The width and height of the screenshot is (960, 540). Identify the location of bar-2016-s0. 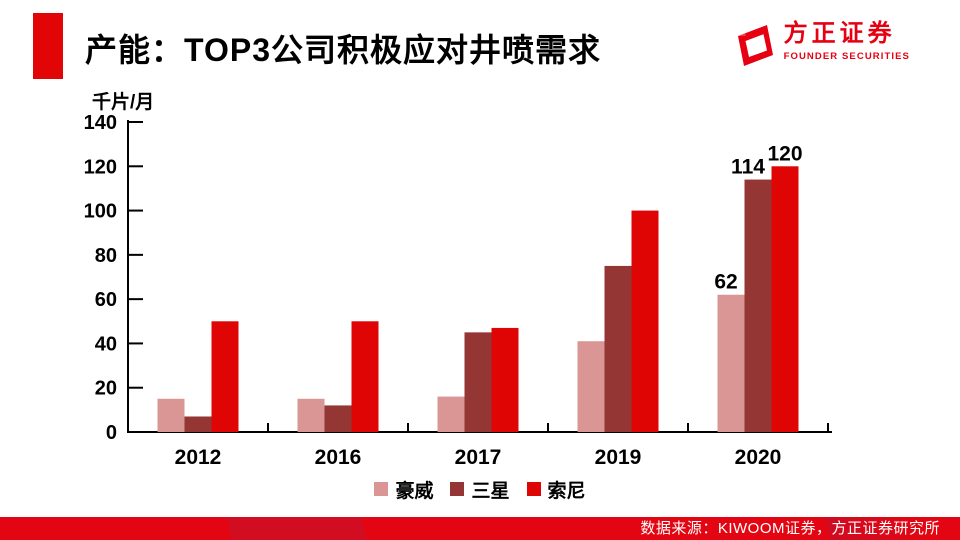
(311, 415).